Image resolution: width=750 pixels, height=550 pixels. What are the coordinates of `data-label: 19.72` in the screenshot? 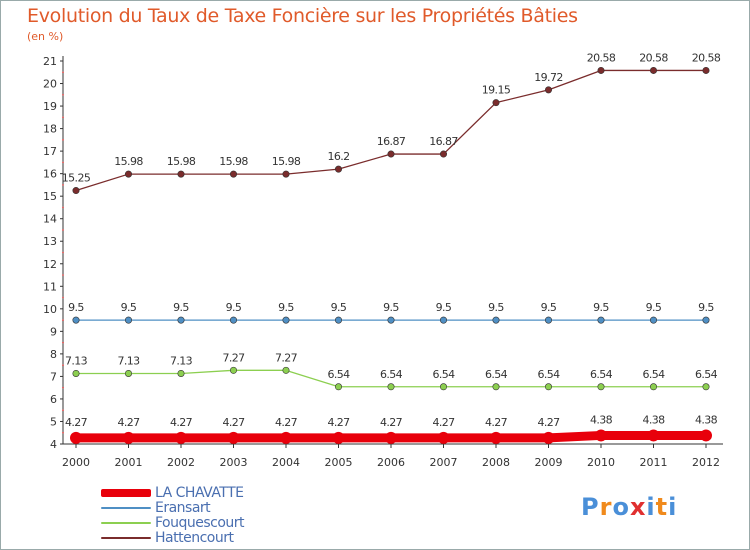 It's located at (548, 77).